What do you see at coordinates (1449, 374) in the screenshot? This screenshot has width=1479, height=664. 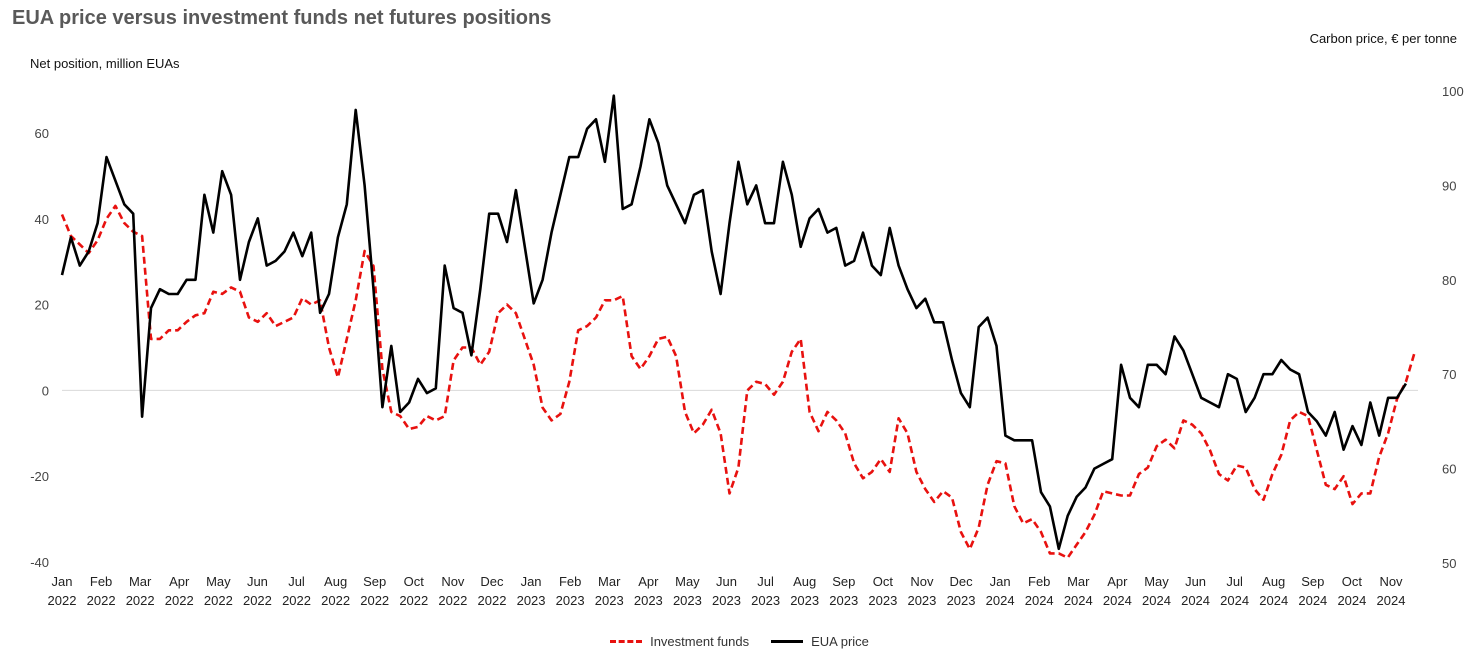 I see `right-tick-label: 70` at bounding box center [1449, 374].